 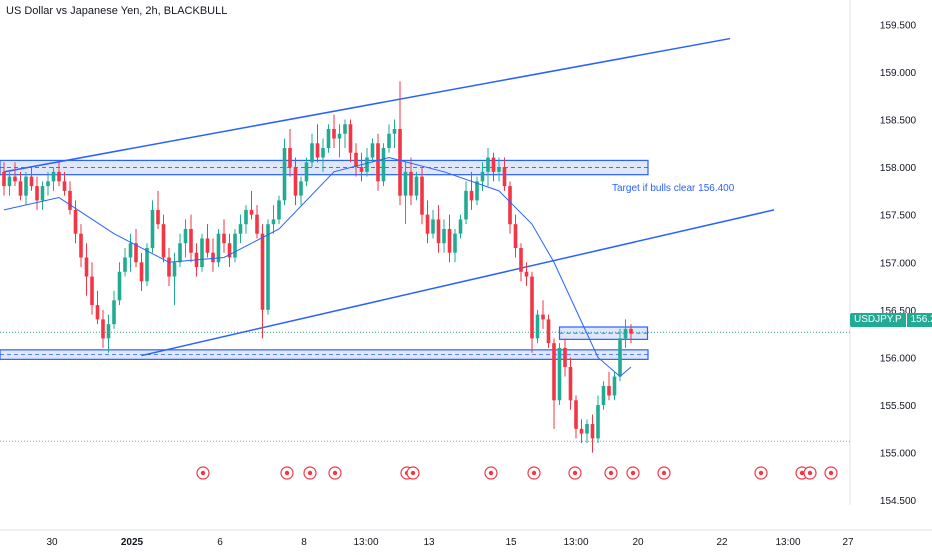 What do you see at coordinates (117, 11) in the screenshot?
I see `chart-title: US Dollar vs Japanese Yen, 2h, BLACKBULL` at bounding box center [117, 11].